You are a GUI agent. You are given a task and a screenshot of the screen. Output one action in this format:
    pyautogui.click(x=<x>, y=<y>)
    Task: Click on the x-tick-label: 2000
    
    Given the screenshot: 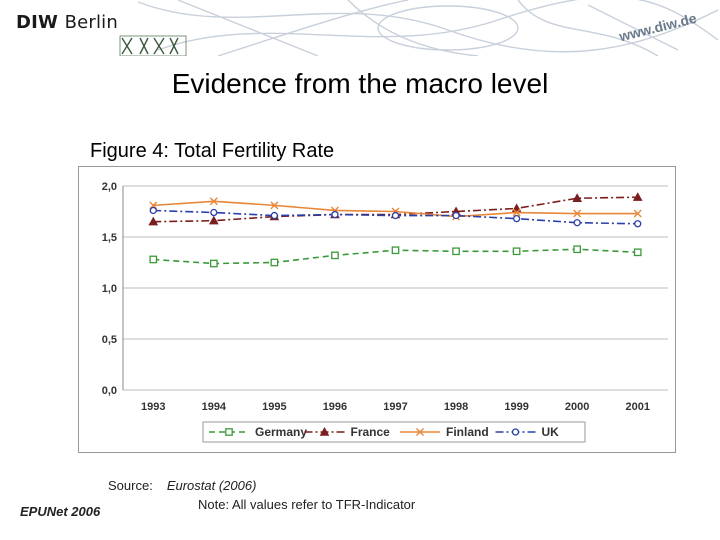 What is the action you would take?
    pyautogui.click(x=577, y=407)
    